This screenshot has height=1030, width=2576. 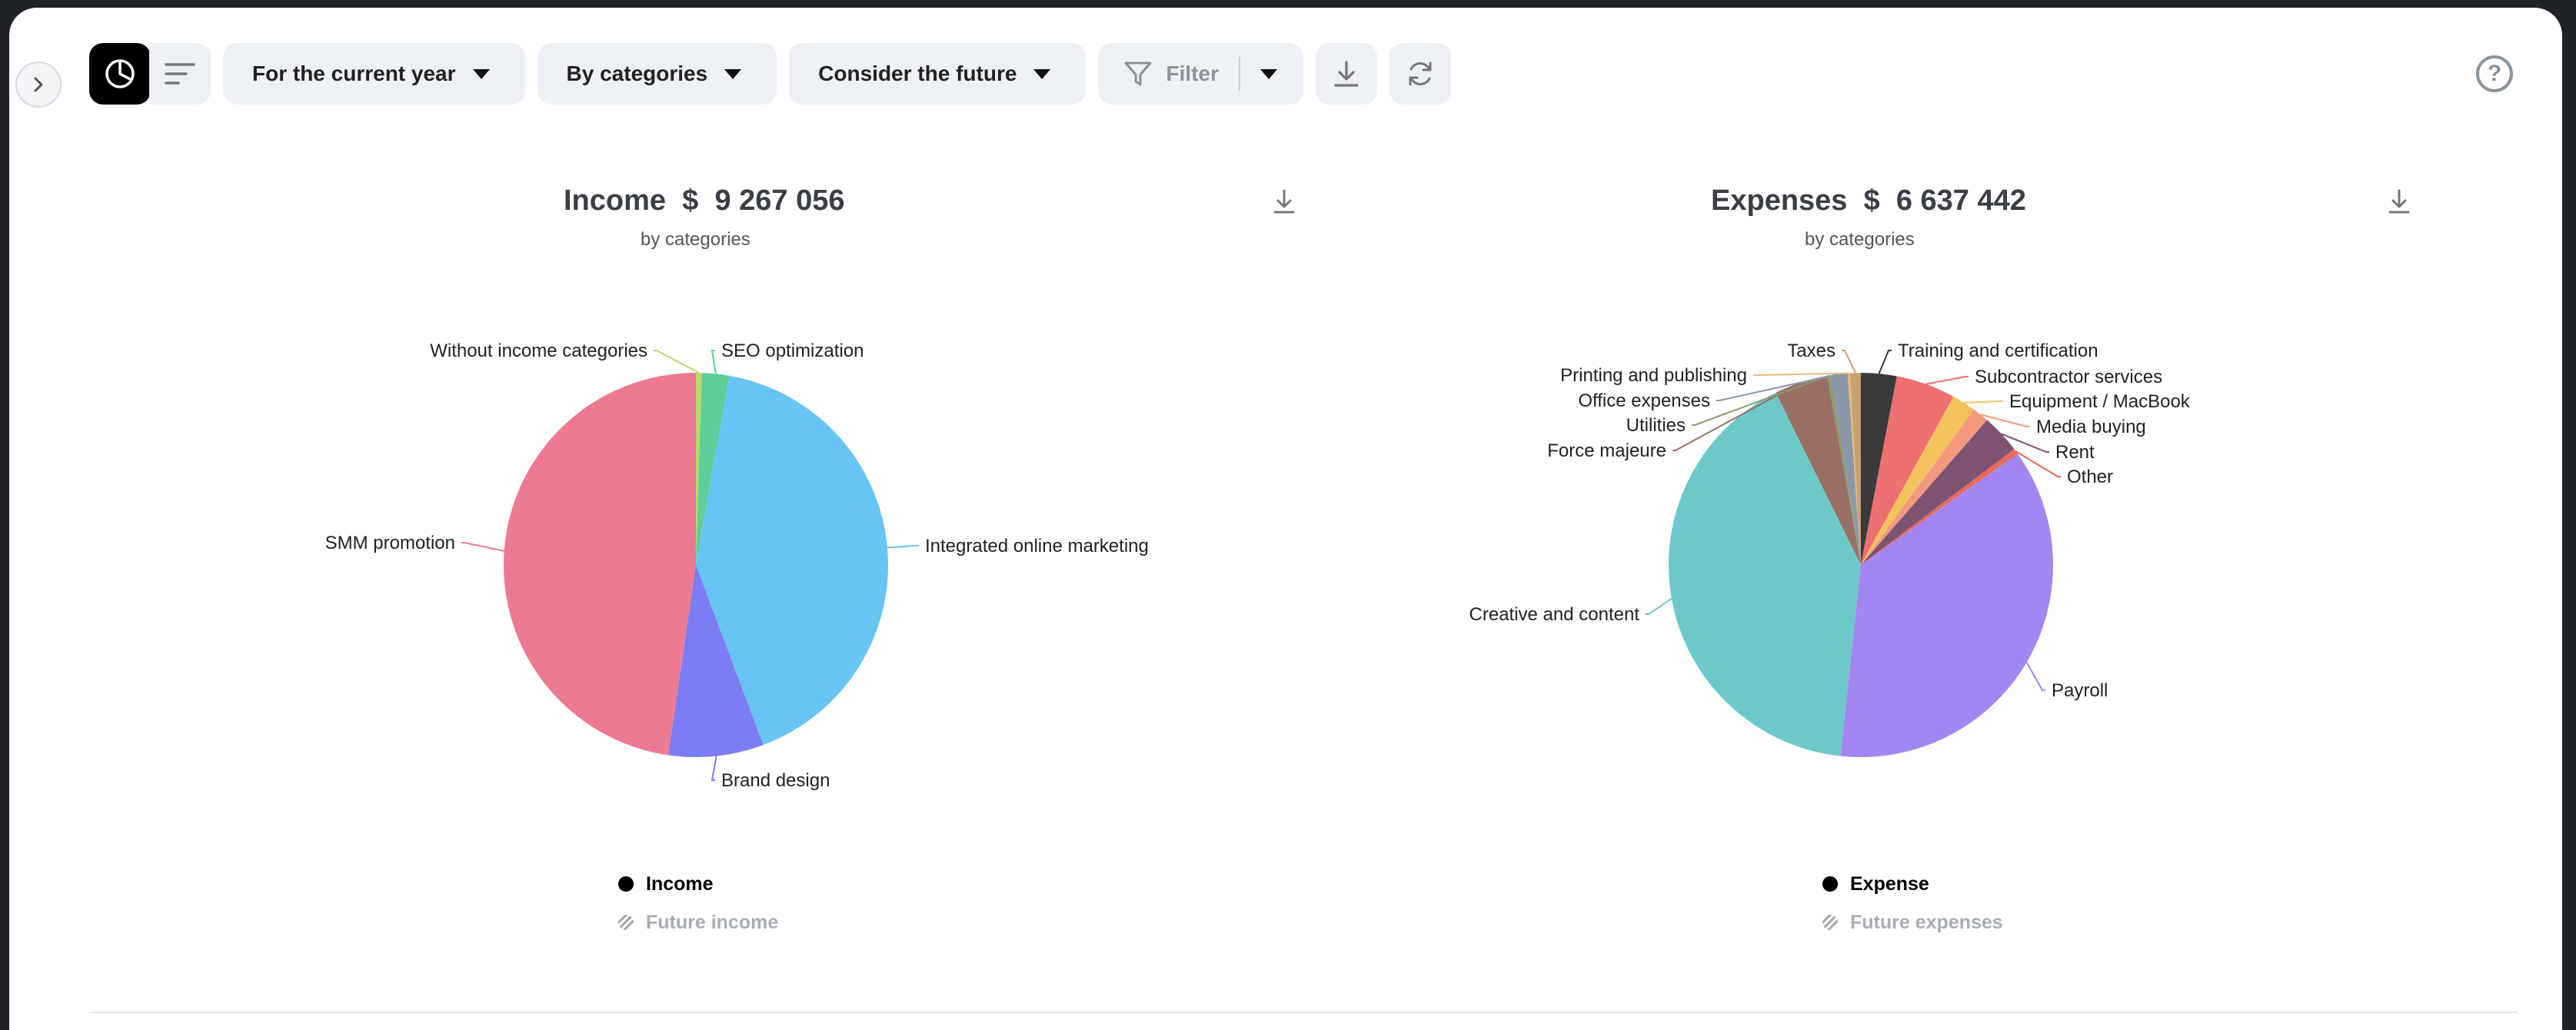 I want to click on legend-item-future-expenses: Future expenses, so click(x=1912, y=922).